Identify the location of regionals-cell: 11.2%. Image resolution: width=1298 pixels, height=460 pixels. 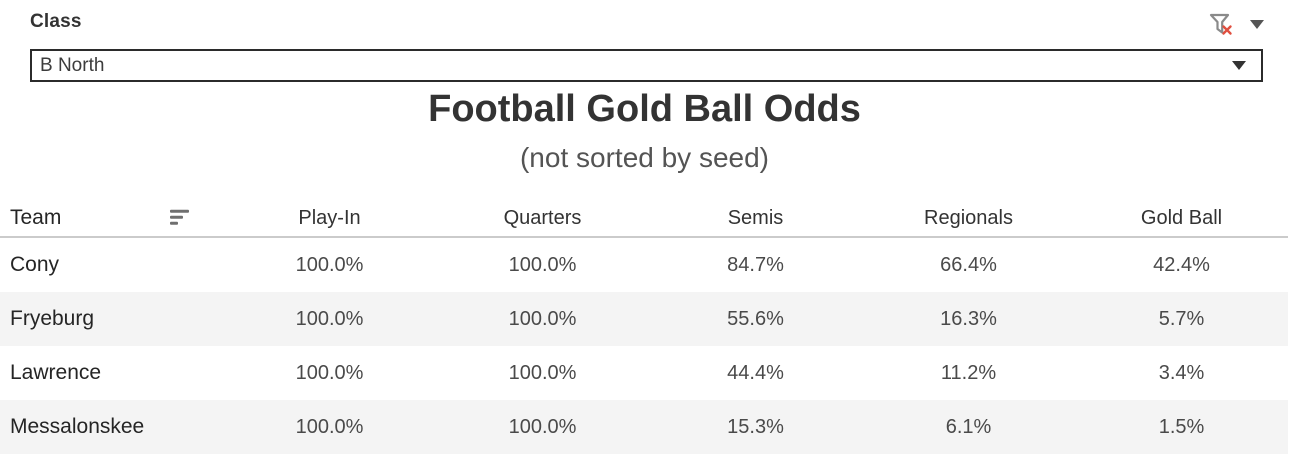
(968, 372).